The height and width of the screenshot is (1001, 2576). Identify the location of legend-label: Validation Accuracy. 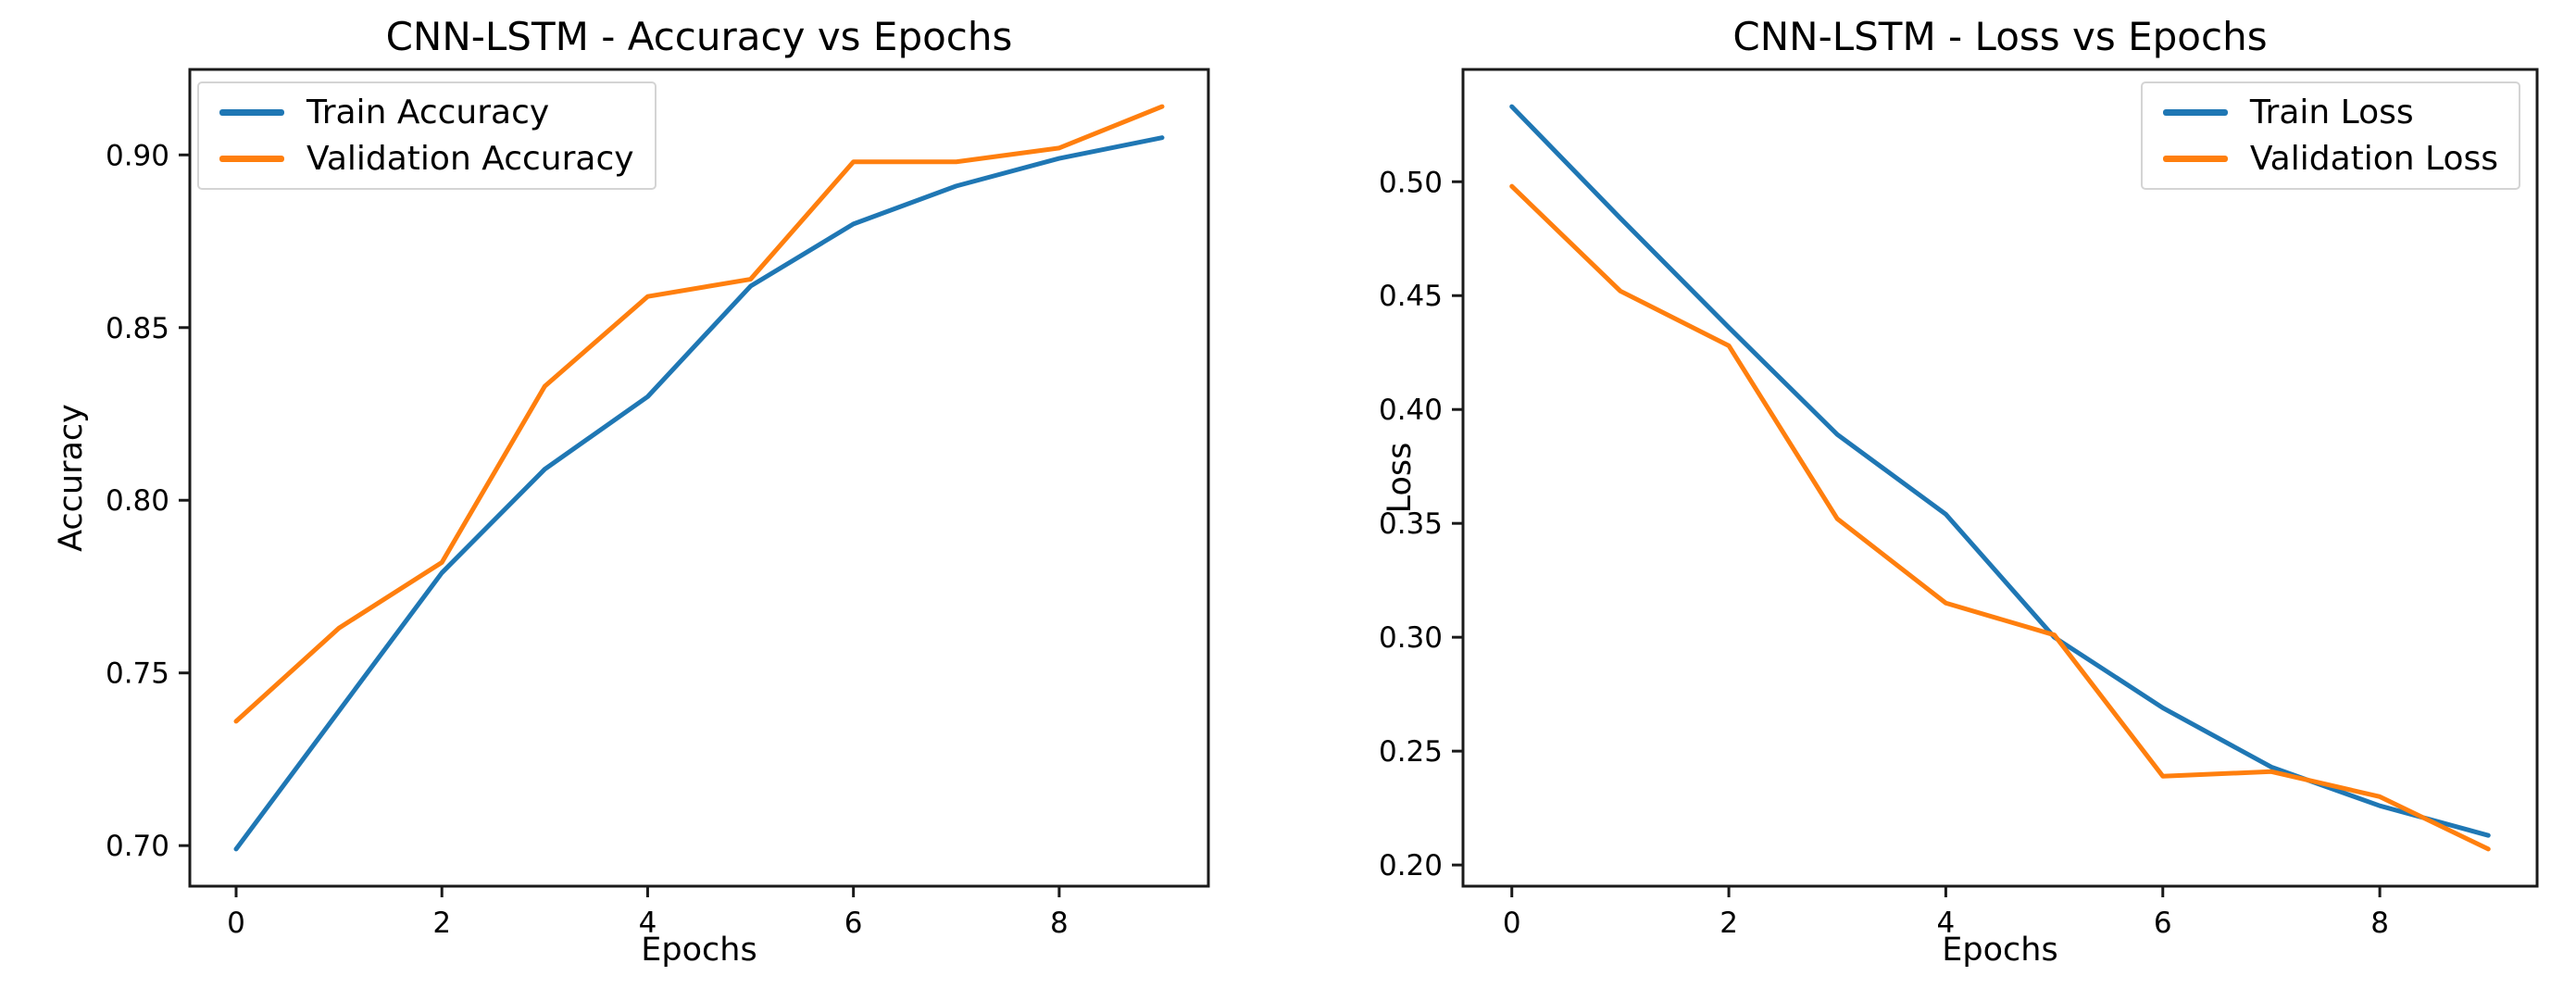
(470, 158).